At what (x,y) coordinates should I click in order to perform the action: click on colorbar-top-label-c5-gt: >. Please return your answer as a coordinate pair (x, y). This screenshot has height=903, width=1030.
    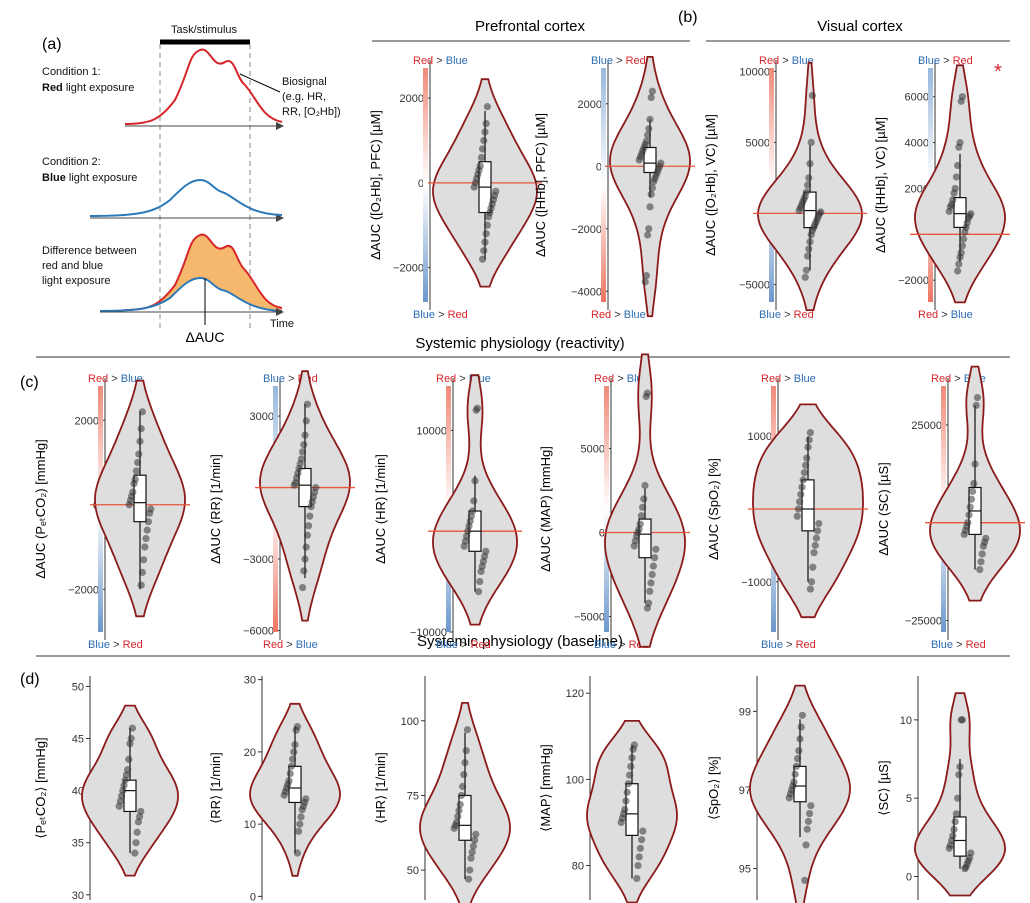
    Looking at the image, I should click on (787, 379).